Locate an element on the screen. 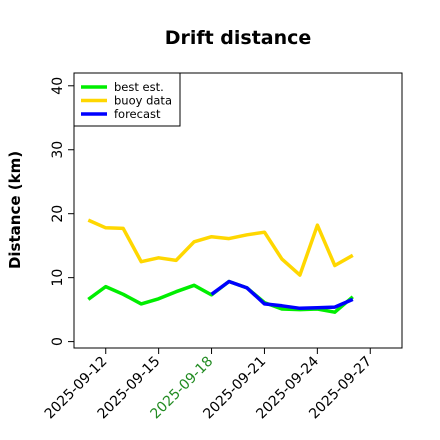 The height and width of the screenshot is (440, 440). series-line-buoy-data is located at coordinates (220, 247).